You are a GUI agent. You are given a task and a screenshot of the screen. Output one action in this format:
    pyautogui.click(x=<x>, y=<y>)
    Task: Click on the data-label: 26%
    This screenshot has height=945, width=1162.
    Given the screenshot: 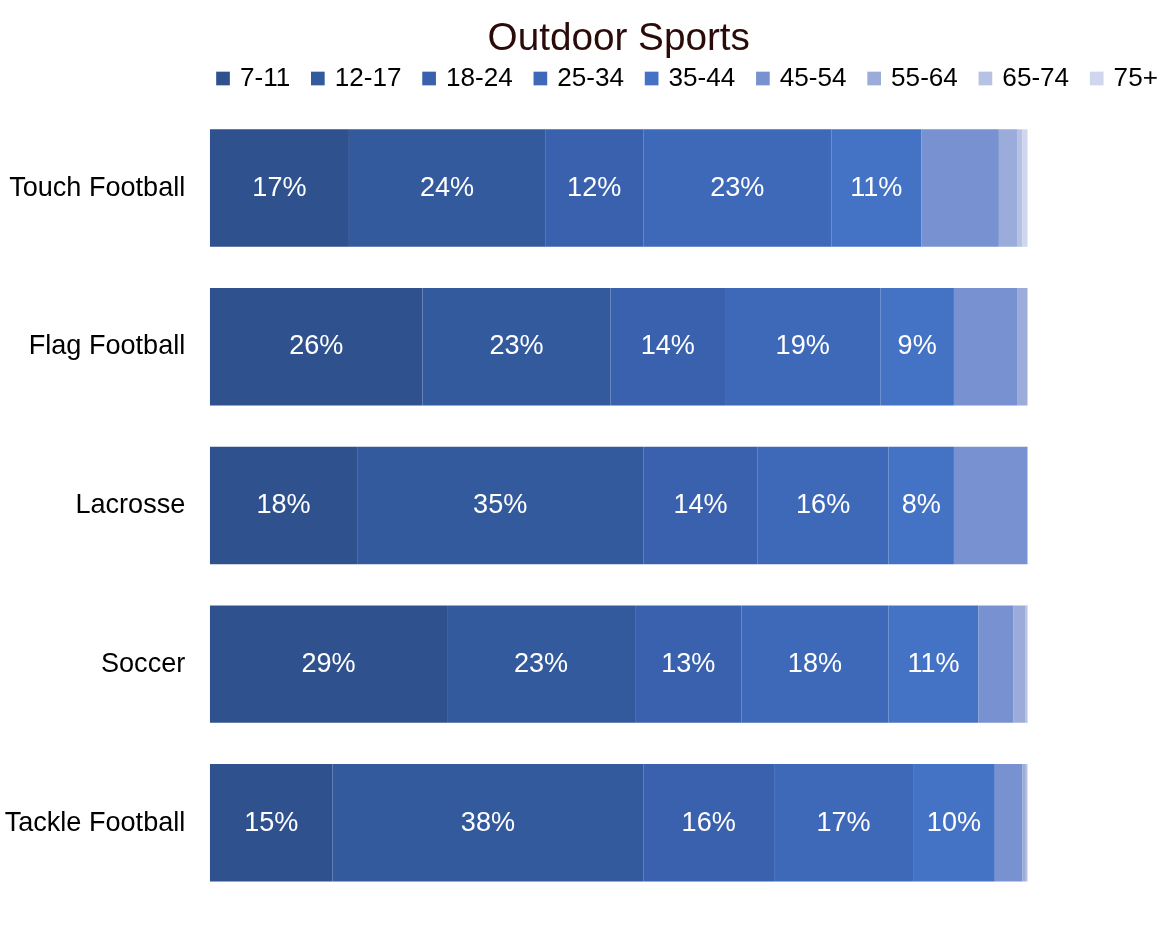 What is the action you would take?
    pyautogui.click(x=316, y=345)
    